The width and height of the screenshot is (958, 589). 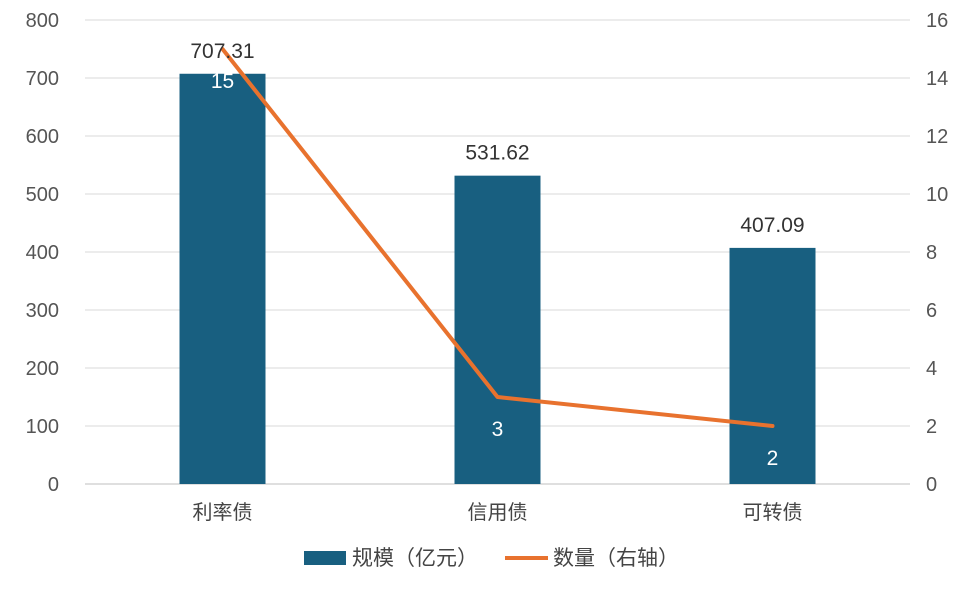 I want to click on bar-data-label: 707.31, so click(x=222, y=51).